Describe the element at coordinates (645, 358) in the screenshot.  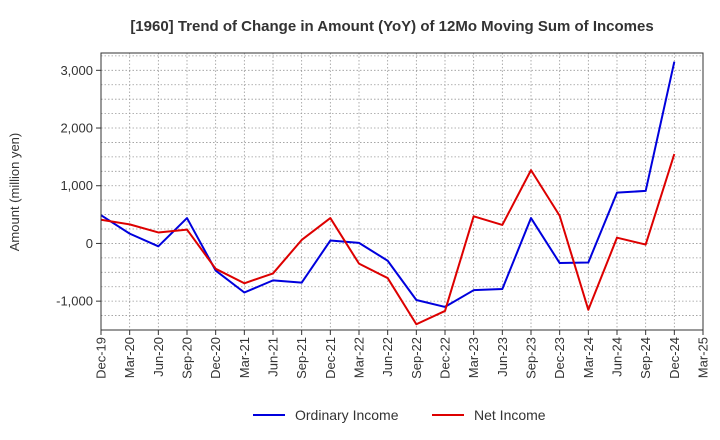
I see `x-tick-label: Sep-24` at that location.